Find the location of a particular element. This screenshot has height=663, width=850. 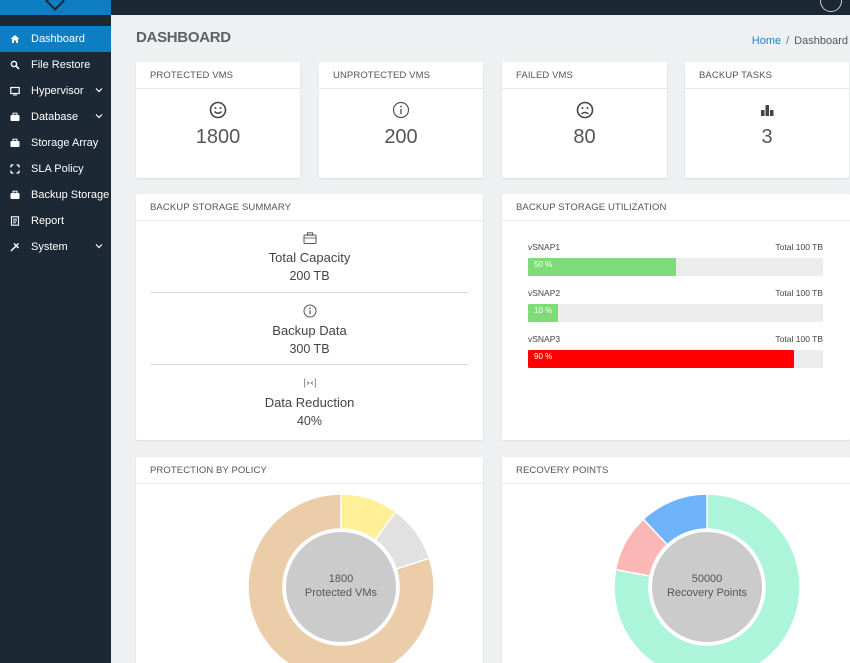

policy-icon is located at coordinates (15, 169).